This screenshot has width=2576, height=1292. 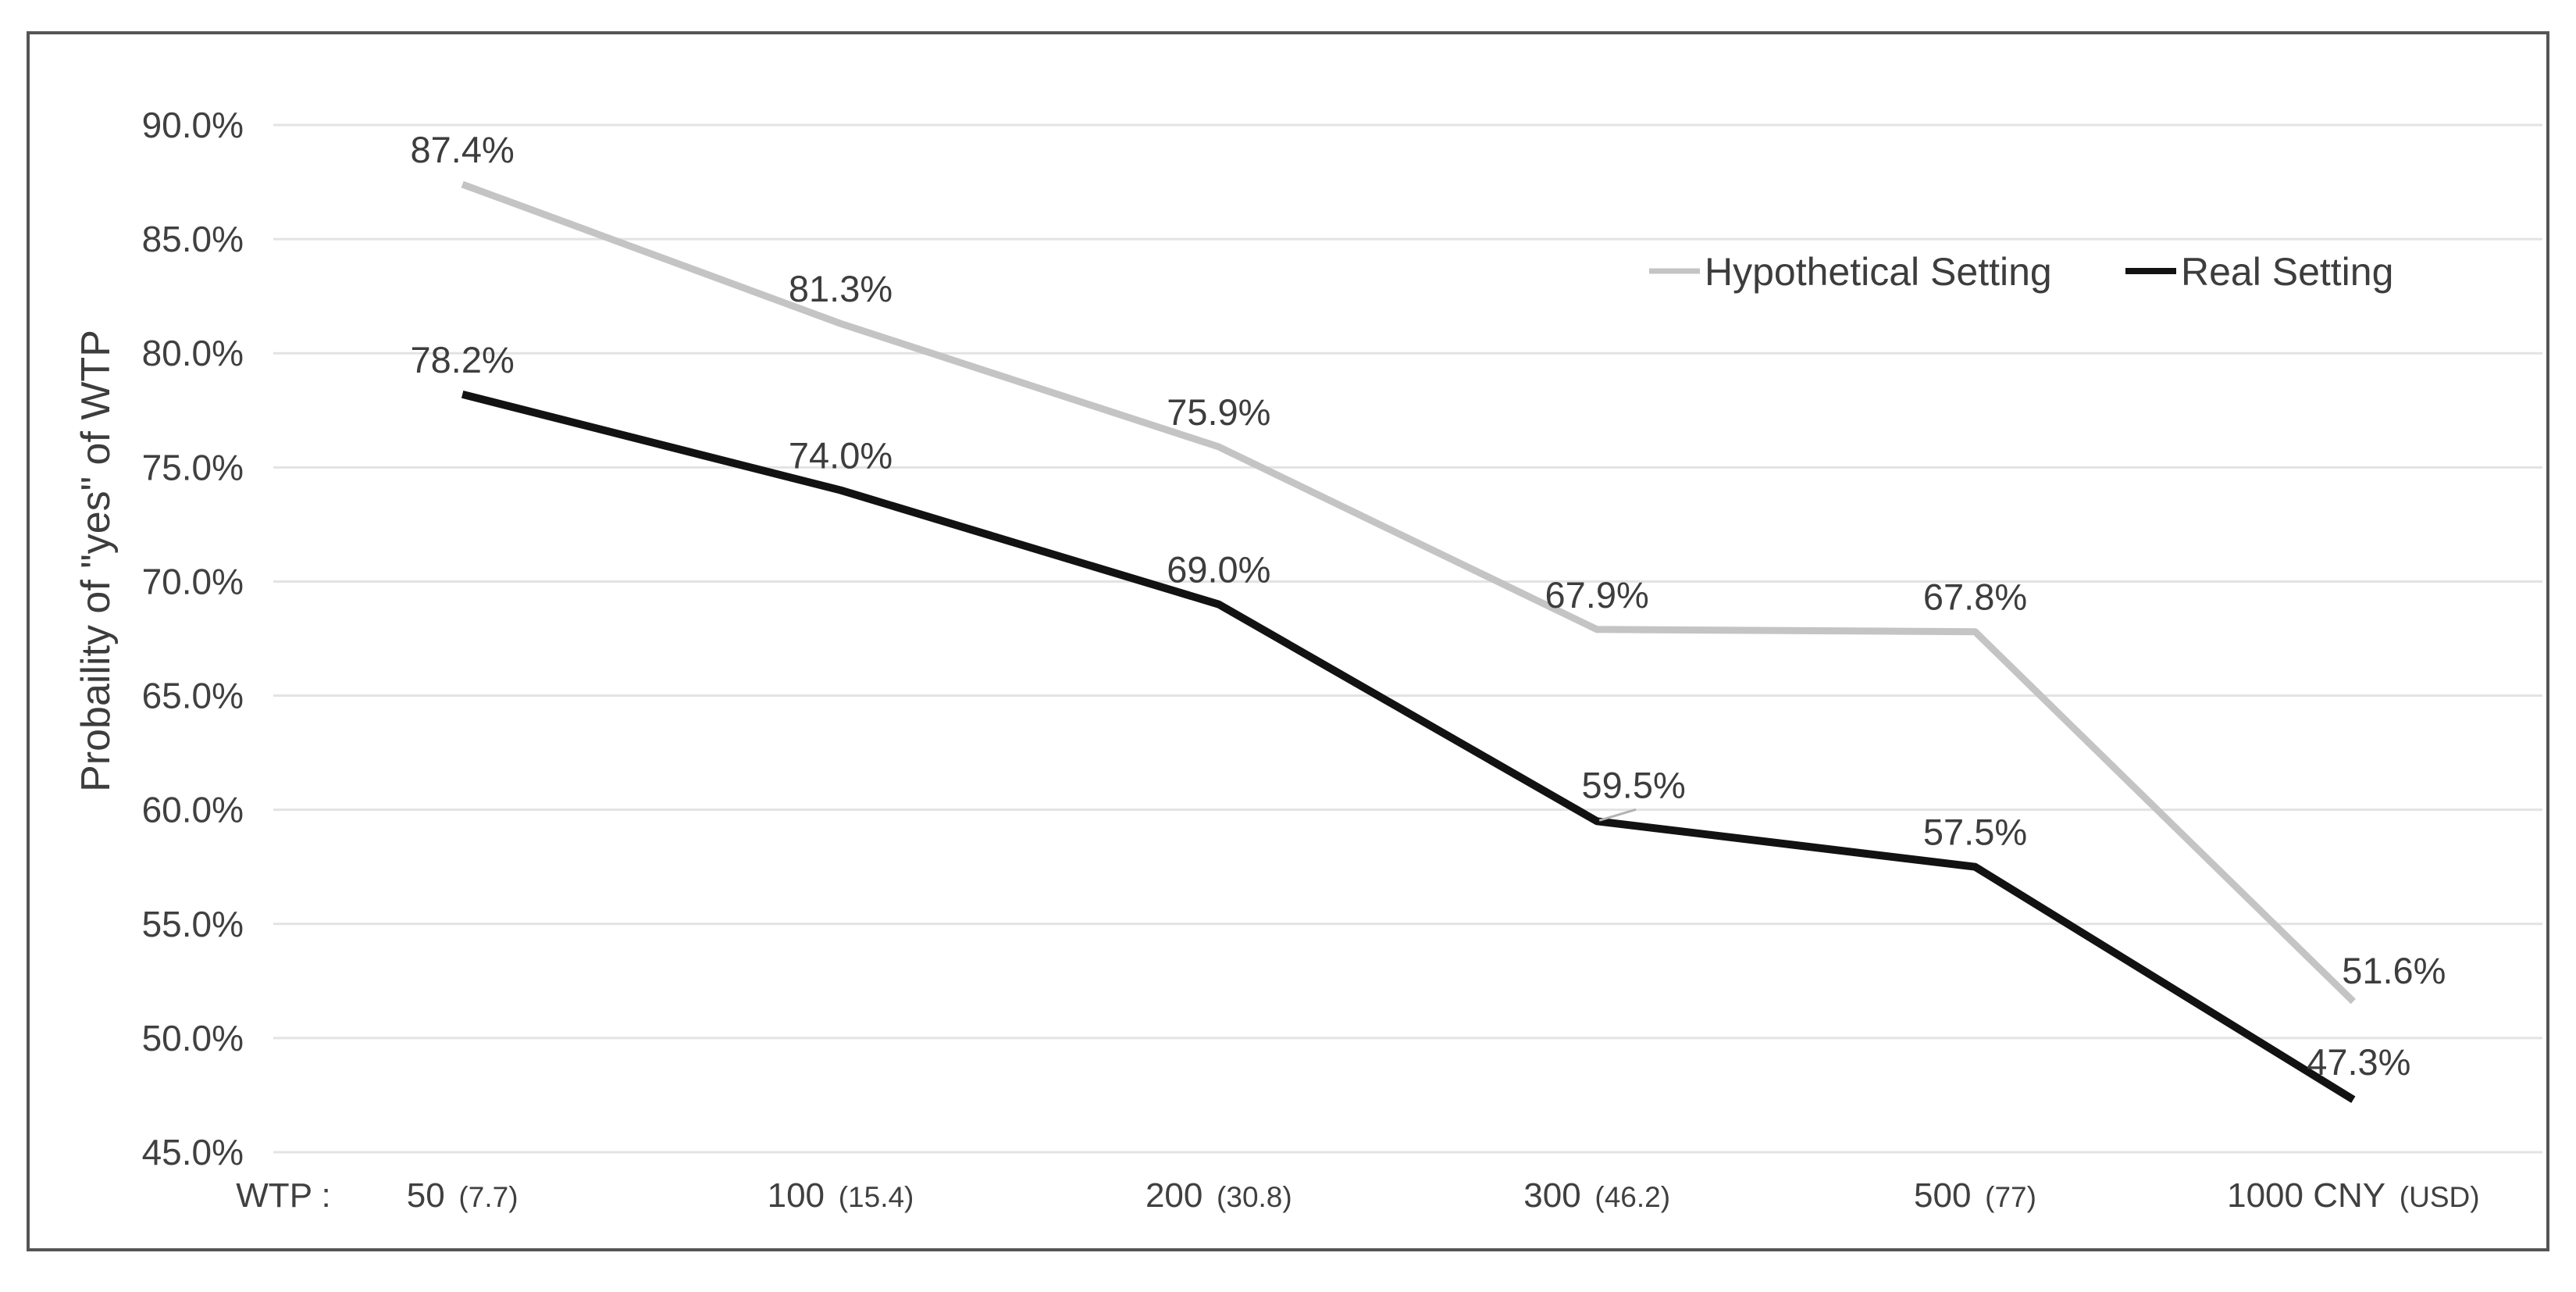 I want to click on data-label-hypothetical: 67.9%, so click(x=1597, y=595).